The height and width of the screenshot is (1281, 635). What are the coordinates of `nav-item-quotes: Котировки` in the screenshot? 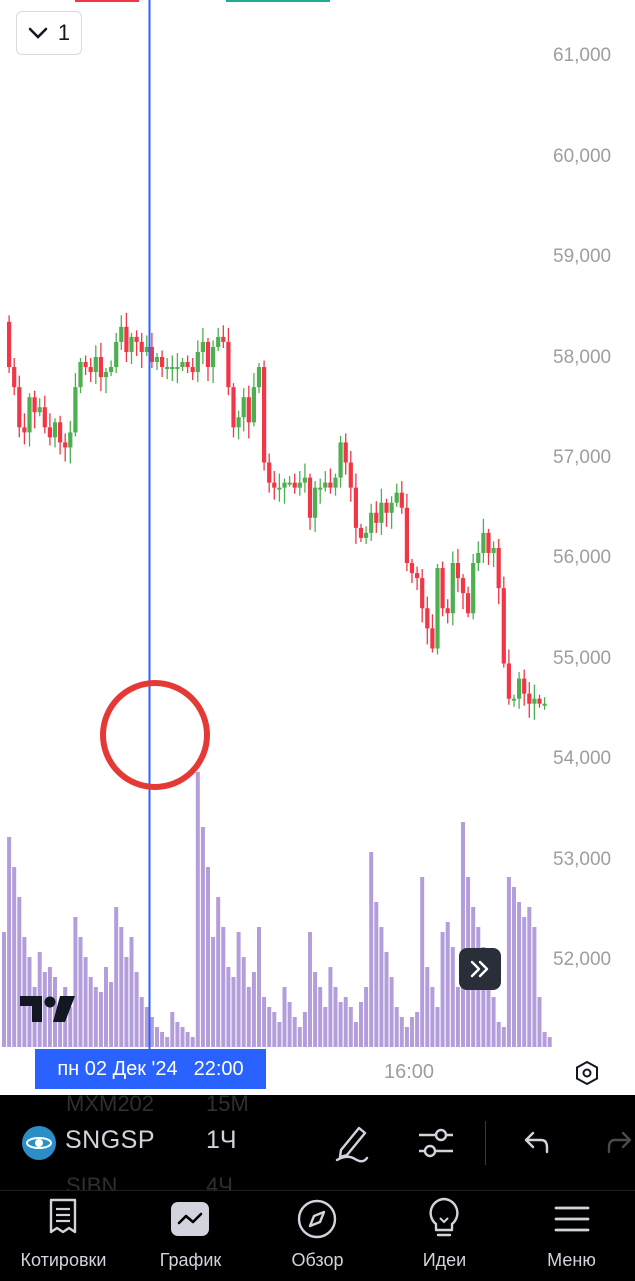 It's located at (63, 1235).